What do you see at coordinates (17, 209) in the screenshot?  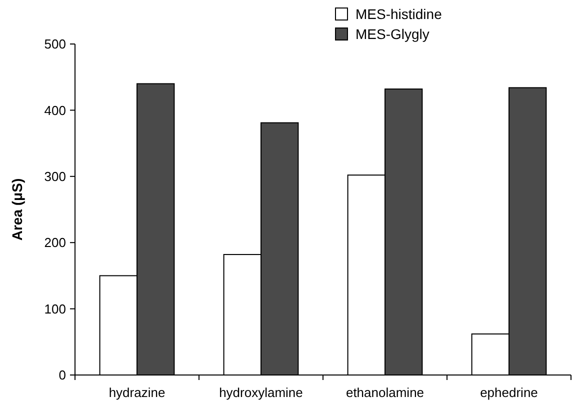 I see `y-axis-title: Area (μS)` at bounding box center [17, 209].